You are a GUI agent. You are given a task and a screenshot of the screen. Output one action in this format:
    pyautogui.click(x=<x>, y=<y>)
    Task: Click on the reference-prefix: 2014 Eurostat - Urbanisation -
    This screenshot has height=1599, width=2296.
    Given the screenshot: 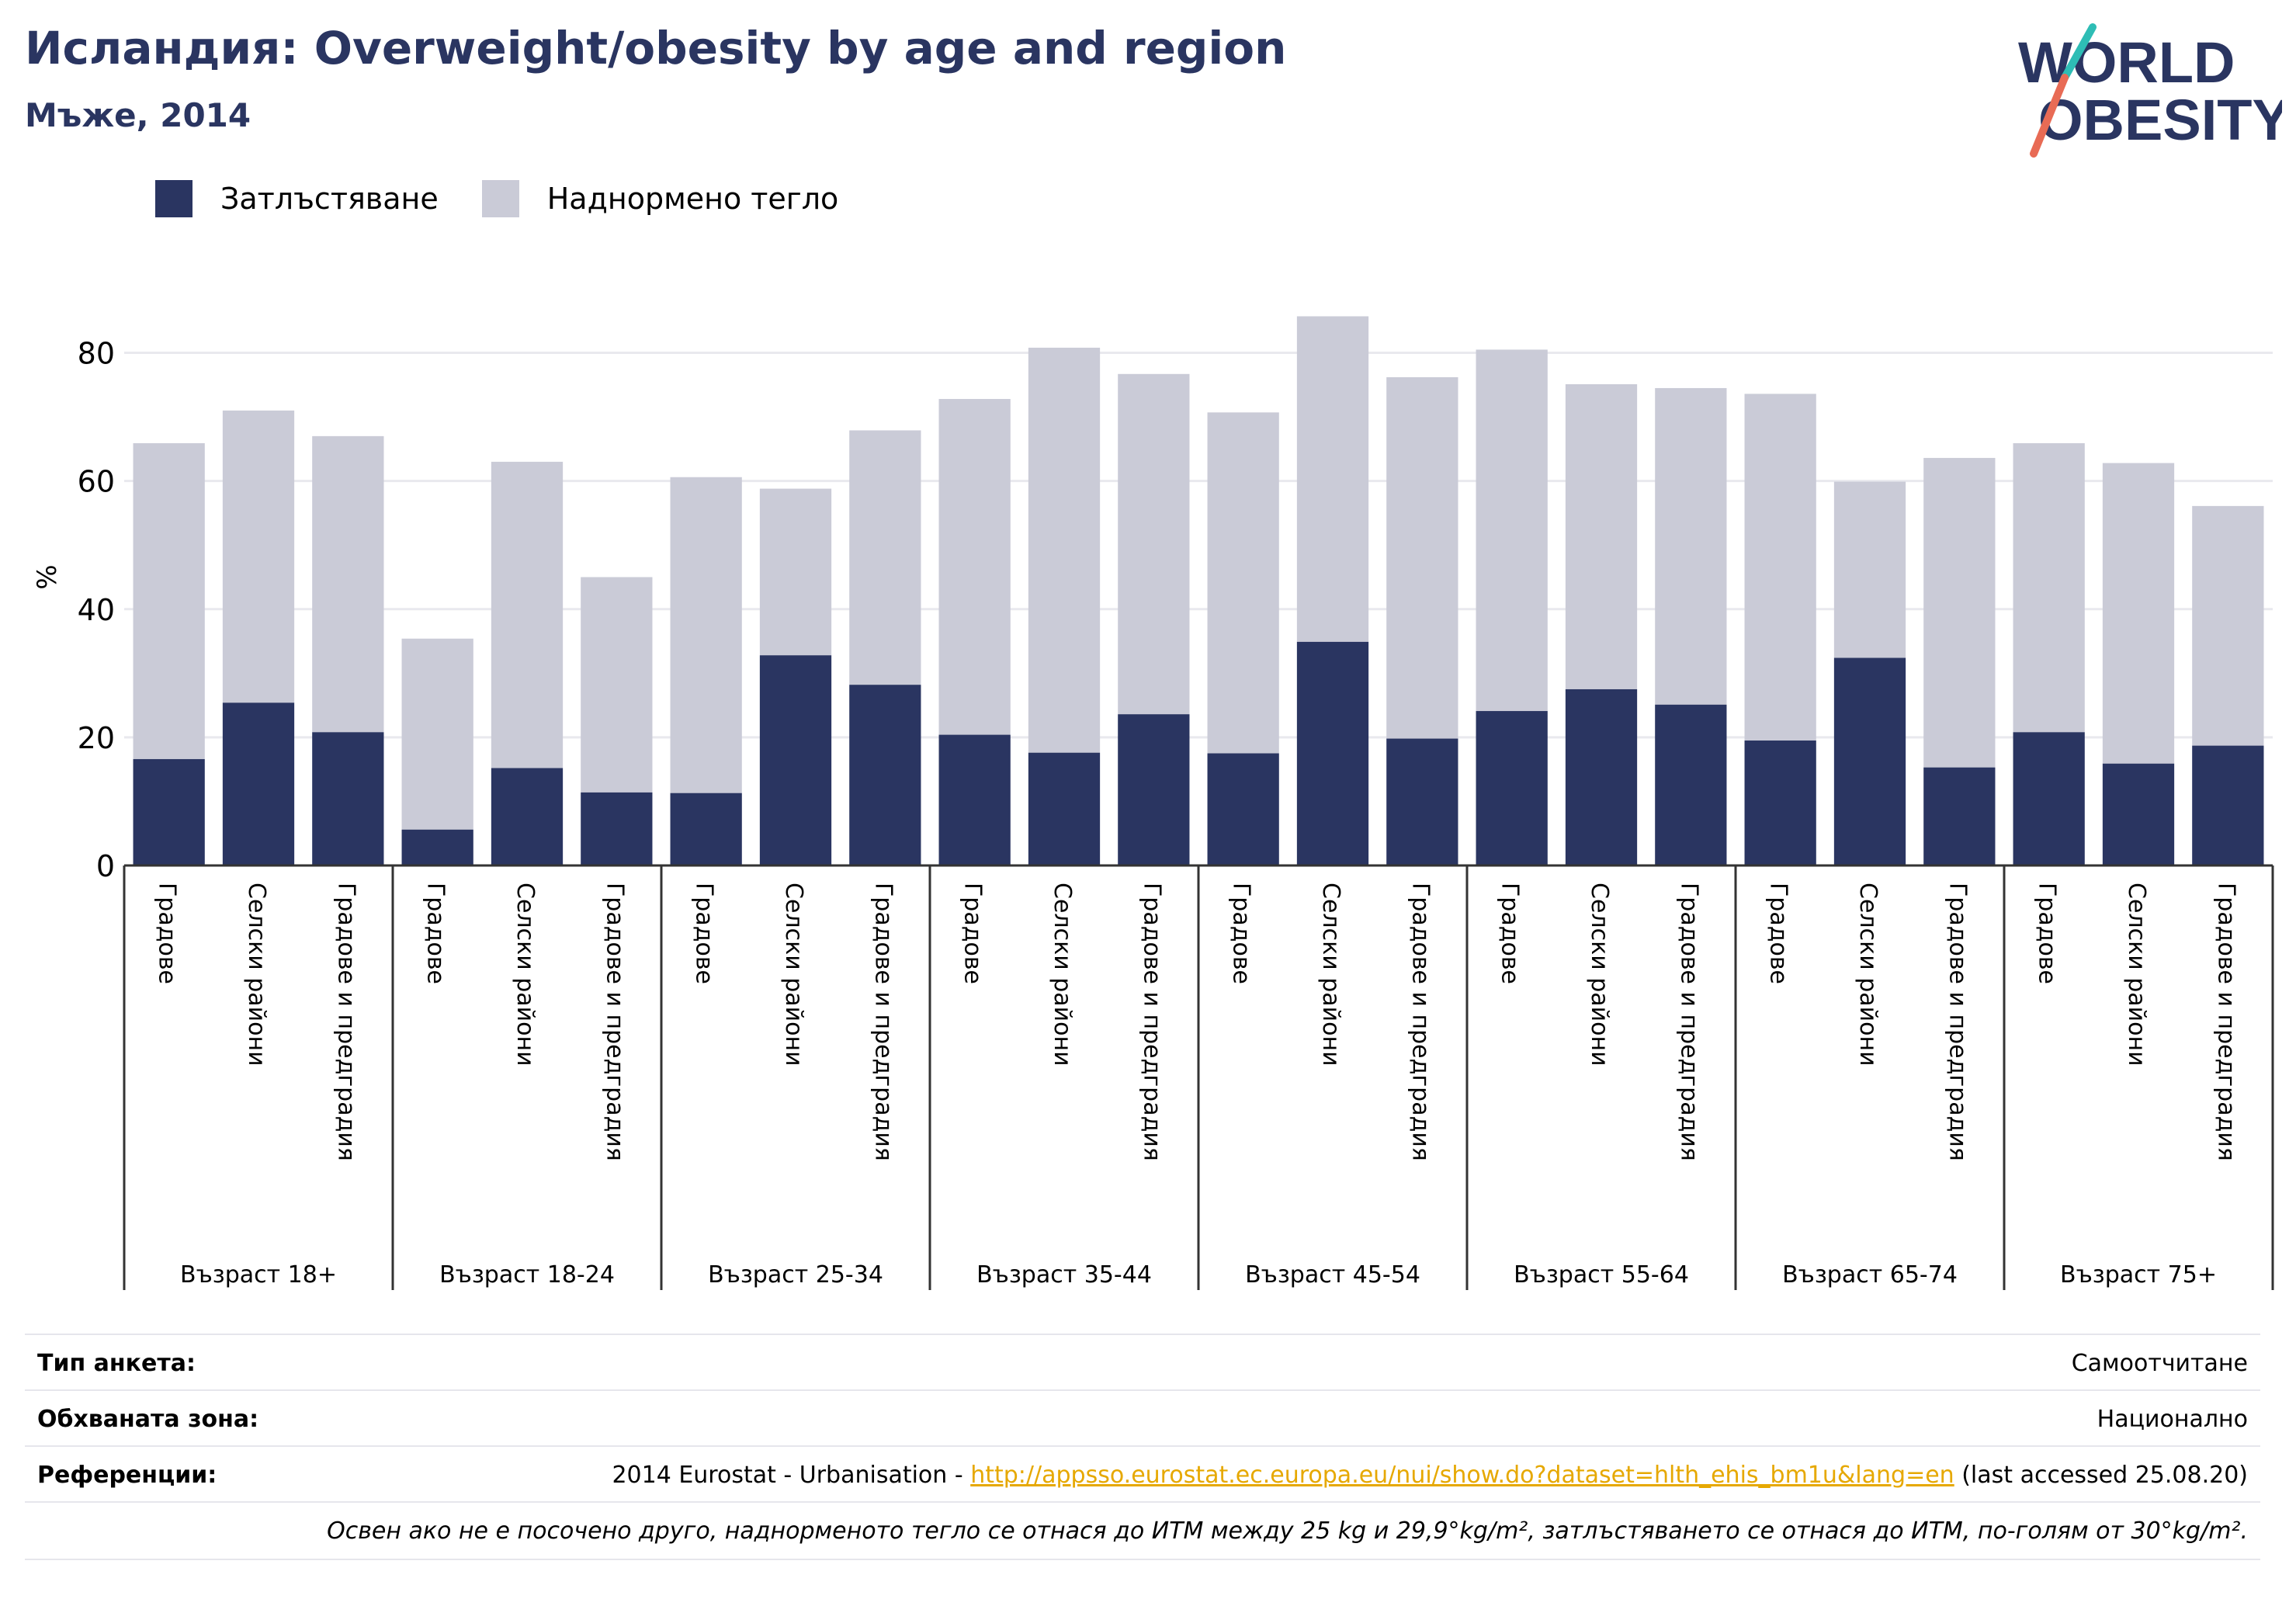 What is the action you would take?
    pyautogui.click(x=791, y=1475)
    